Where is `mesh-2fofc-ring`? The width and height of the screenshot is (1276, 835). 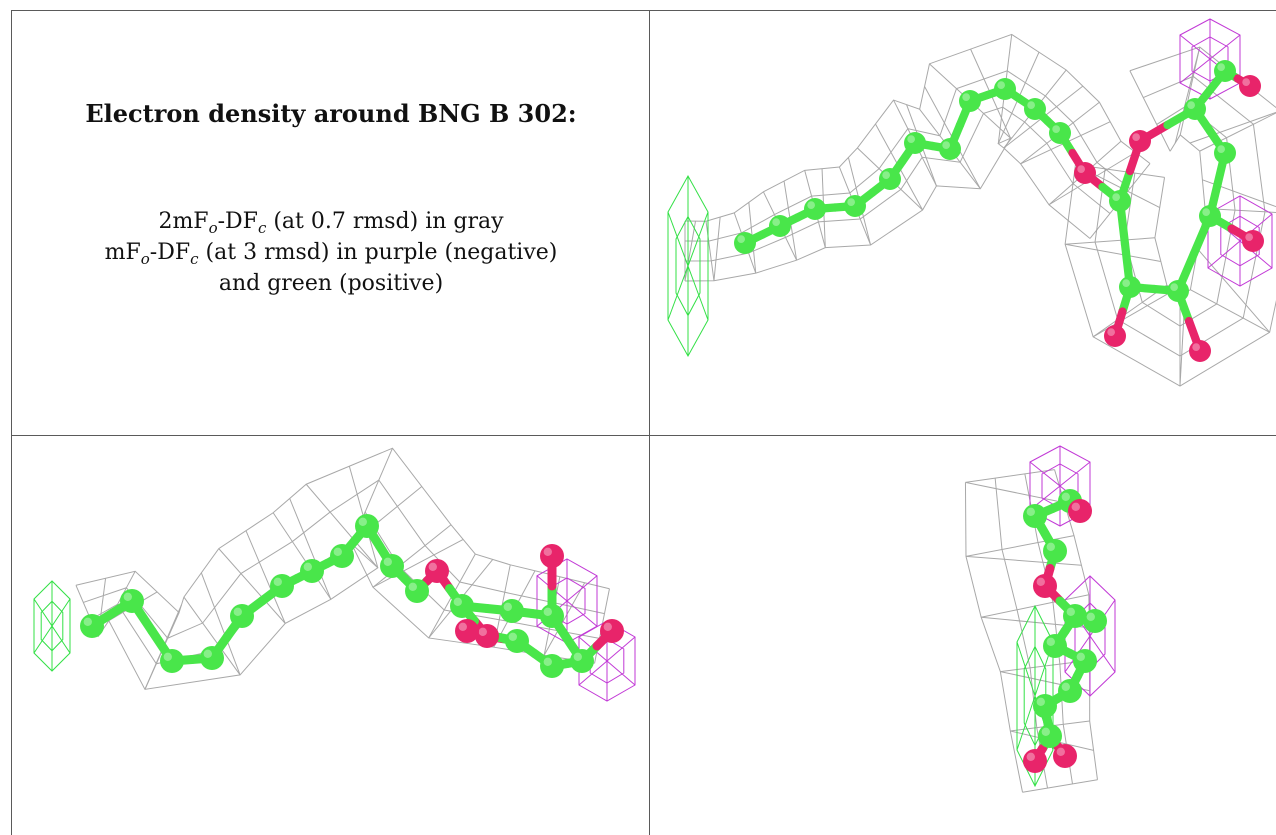 mesh-2fofc-ring is located at coordinates (1170, 216).